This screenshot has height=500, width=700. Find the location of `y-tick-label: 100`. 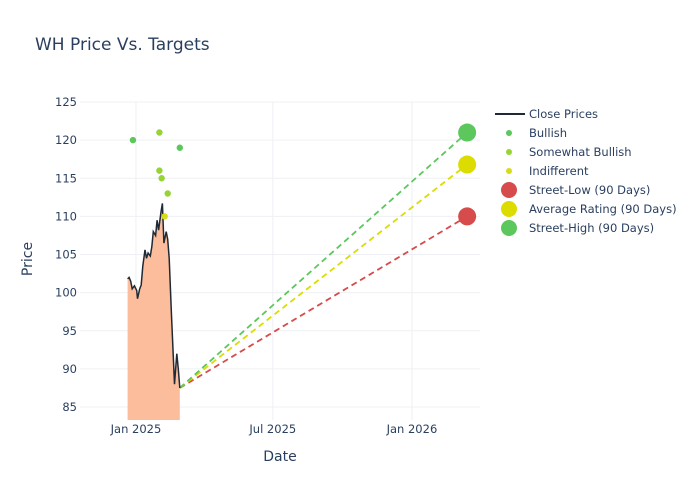

y-tick-label: 100 is located at coordinates (66, 293).